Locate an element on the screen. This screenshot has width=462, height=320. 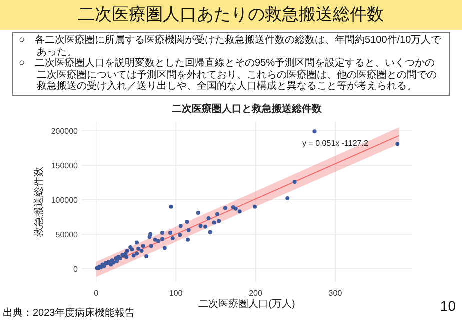
x-tick-label: 200 is located at coordinates (256, 293).